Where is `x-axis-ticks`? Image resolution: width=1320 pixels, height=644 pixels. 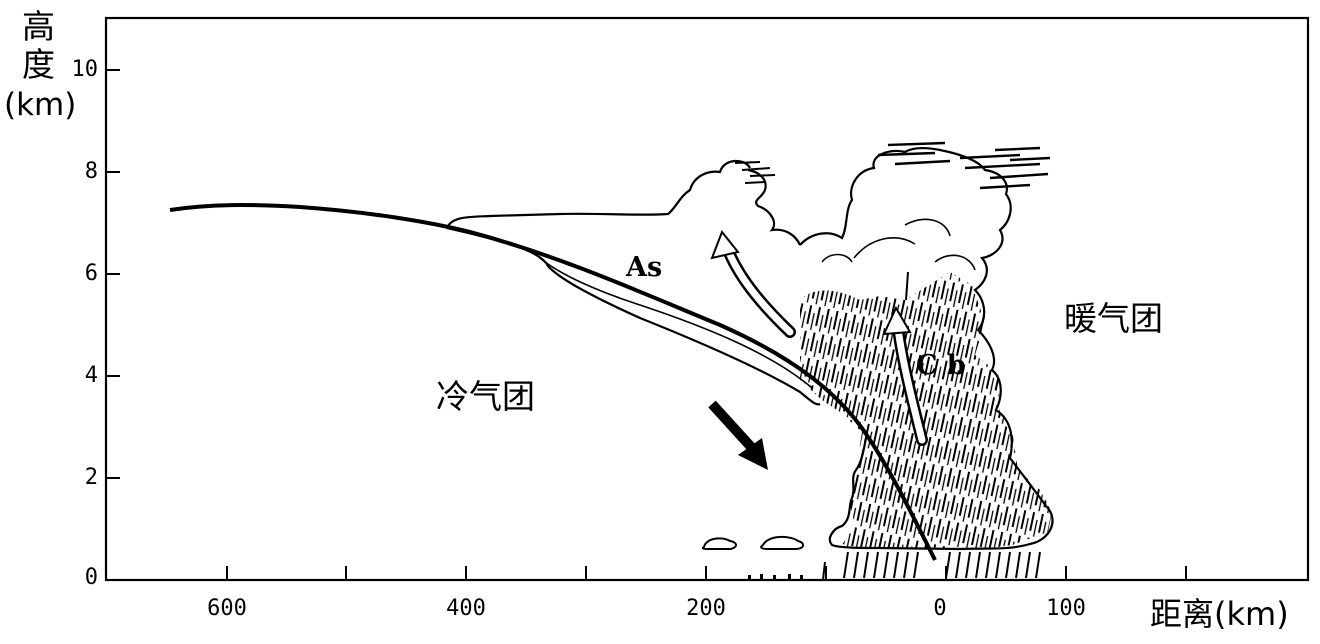
x-axis-ticks is located at coordinates (706, 573).